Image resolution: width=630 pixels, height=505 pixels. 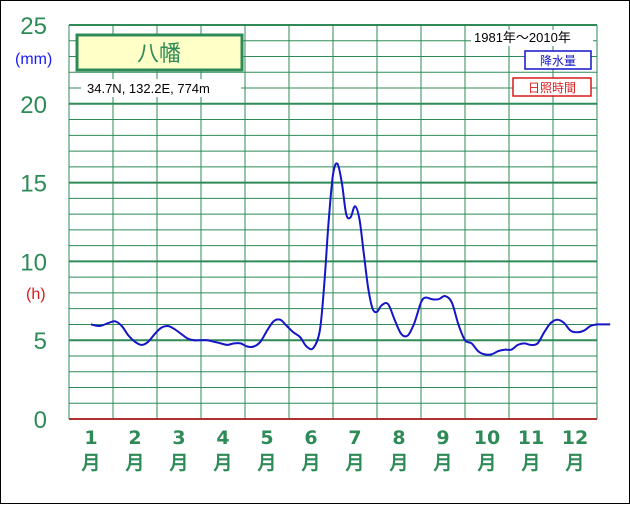 What do you see at coordinates (354, 438) in the screenshot?
I see `month-number-label: 7` at bounding box center [354, 438].